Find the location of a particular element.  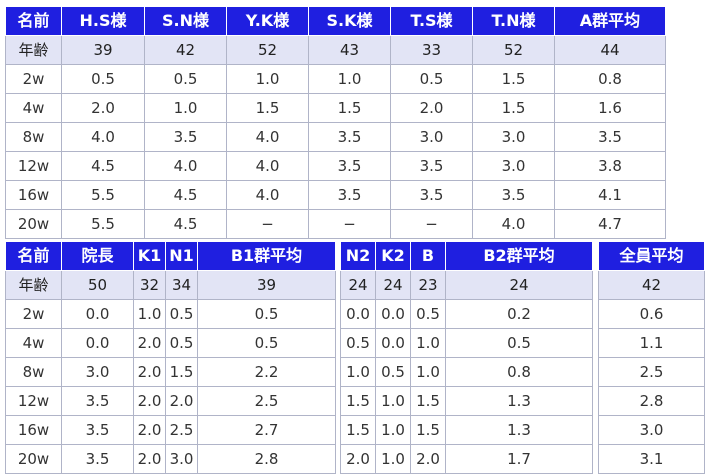

column-header: S.N様 is located at coordinates (185, 21).